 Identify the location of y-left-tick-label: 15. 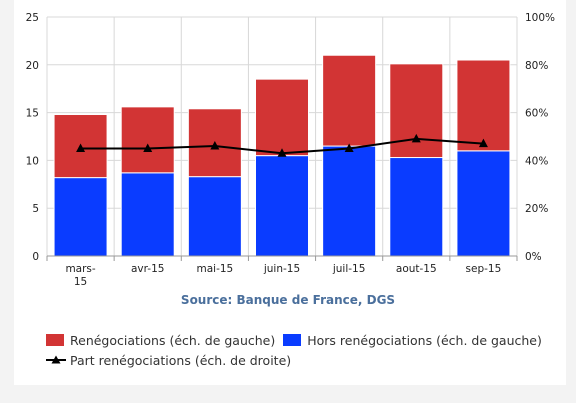
(32, 114).